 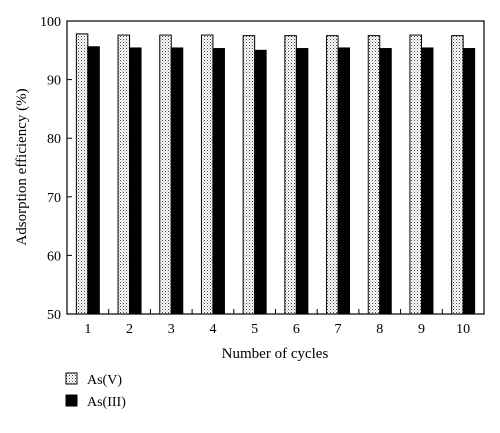 I want to click on x-tick-label: 4, so click(x=212, y=329).